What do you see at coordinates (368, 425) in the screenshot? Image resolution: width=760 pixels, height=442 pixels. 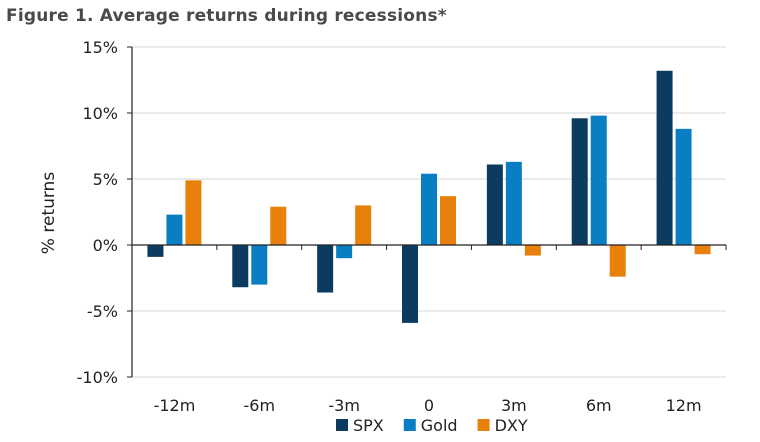 I see `legend-label-spx: SPX` at bounding box center [368, 425].